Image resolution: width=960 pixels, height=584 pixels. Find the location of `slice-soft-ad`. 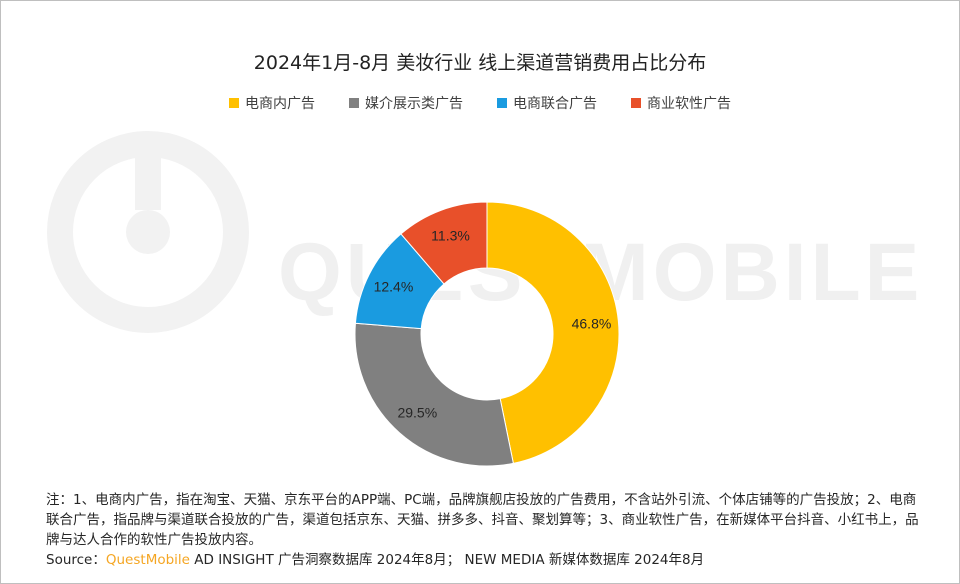

slice-soft-ad is located at coordinates (444, 243).